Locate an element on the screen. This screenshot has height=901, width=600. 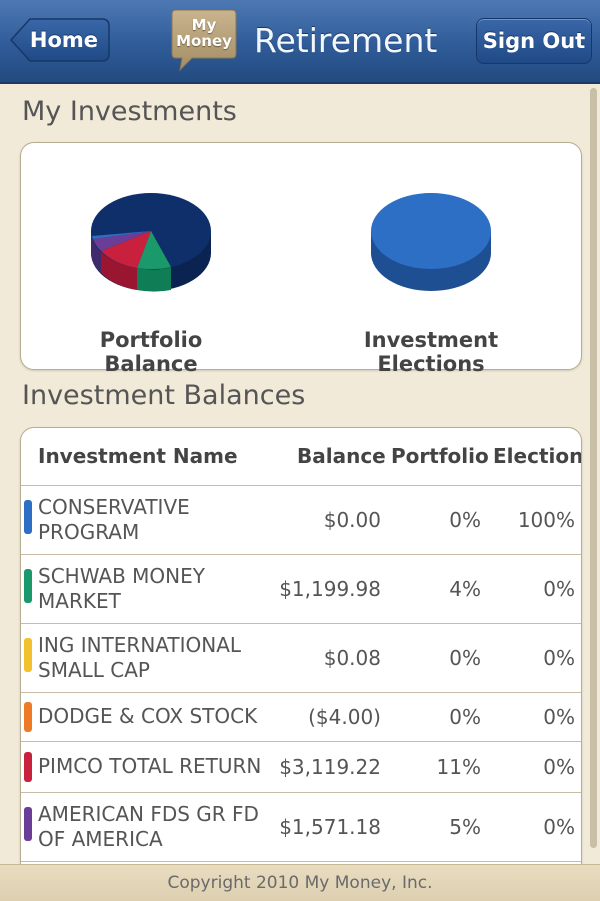
column-header-portfolio: Portfolio is located at coordinates (440, 456).